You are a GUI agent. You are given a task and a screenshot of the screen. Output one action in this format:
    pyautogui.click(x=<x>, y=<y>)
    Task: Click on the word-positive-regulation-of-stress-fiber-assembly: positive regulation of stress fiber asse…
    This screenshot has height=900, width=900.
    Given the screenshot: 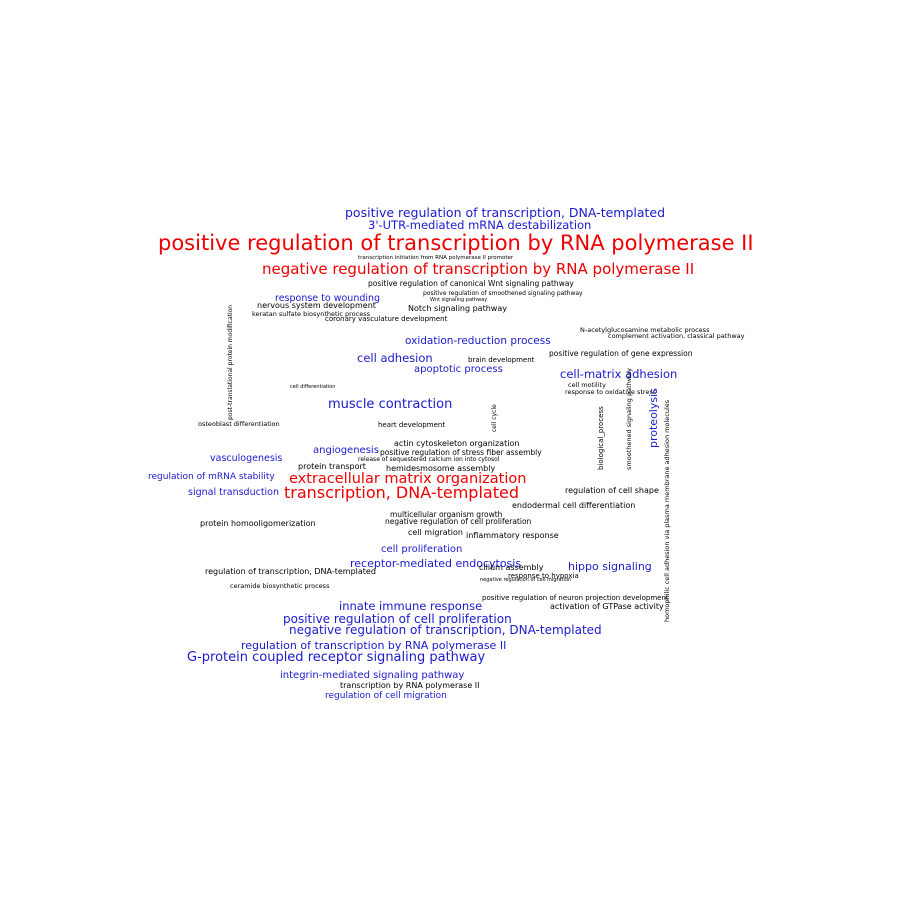 What is the action you would take?
    pyautogui.click(x=461, y=452)
    